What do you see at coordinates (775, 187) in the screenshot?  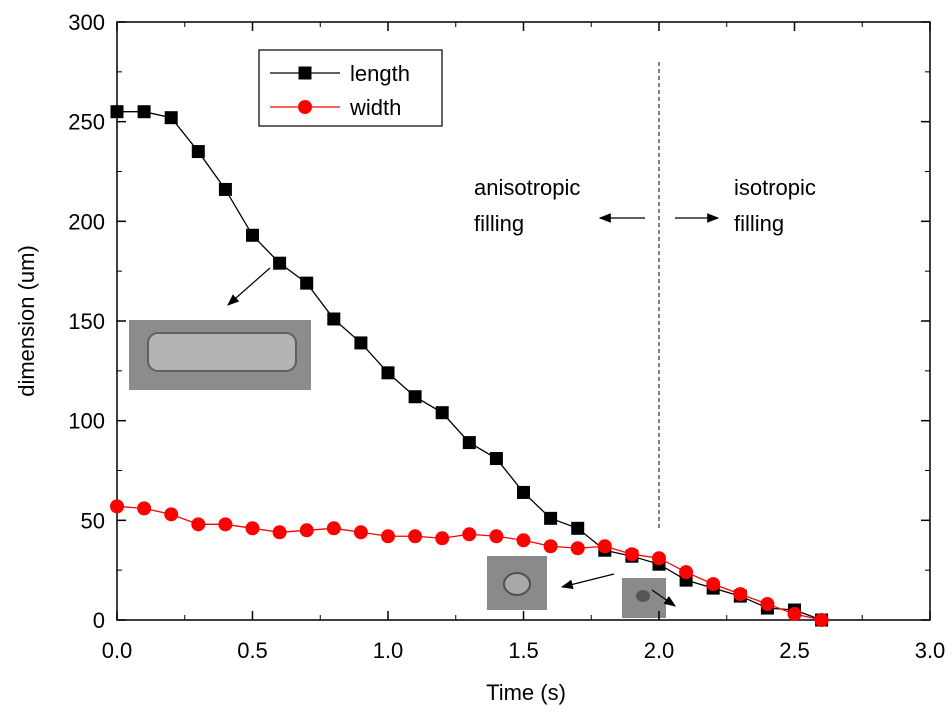 I see `annotation: isotropic` at bounding box center [775, 187].